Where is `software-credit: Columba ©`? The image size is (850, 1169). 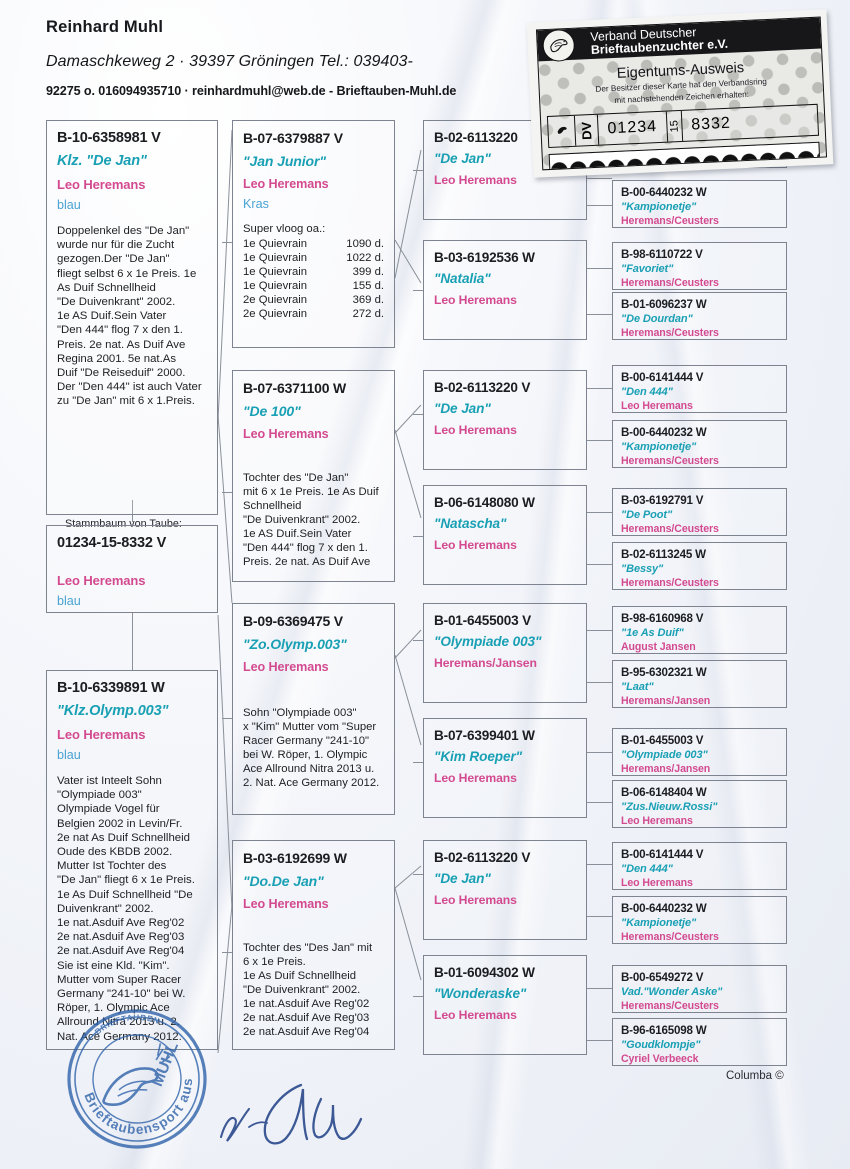 software-credit: Columba © is located at coordinates (755, 1076).